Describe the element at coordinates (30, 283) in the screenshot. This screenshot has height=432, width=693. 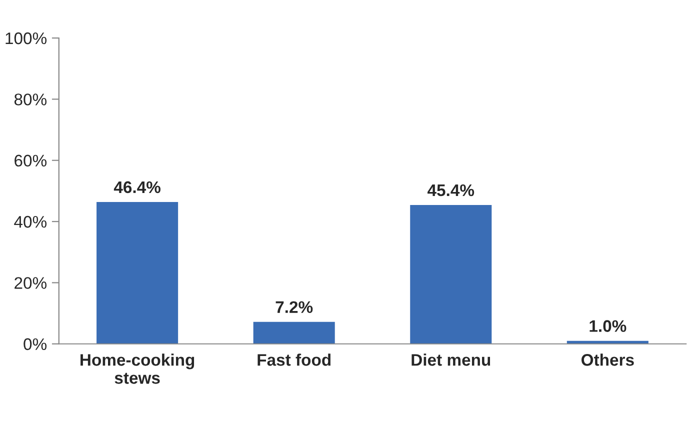
I see `y-tick-label: 20%` at that location.